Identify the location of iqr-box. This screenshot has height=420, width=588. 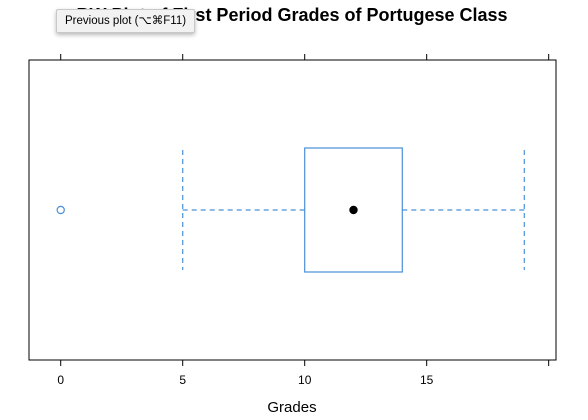
(353, 210).